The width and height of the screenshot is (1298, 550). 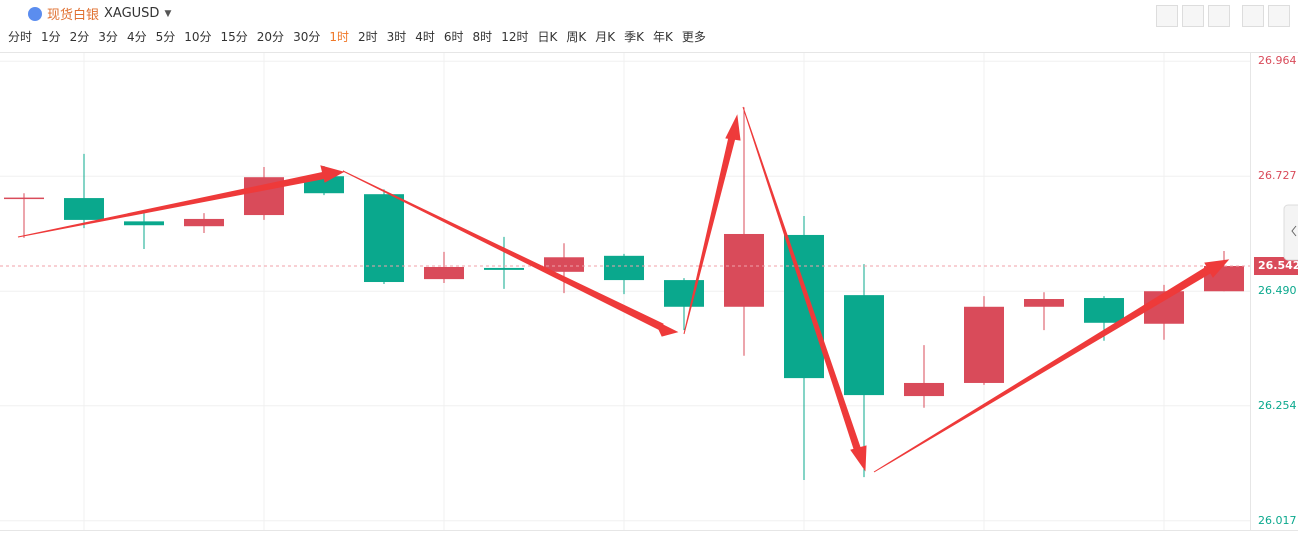 What do you see at coordinates (198, 37) in the screenshot?
I see `period-tab: 10分` at bounding box center [198, 37].